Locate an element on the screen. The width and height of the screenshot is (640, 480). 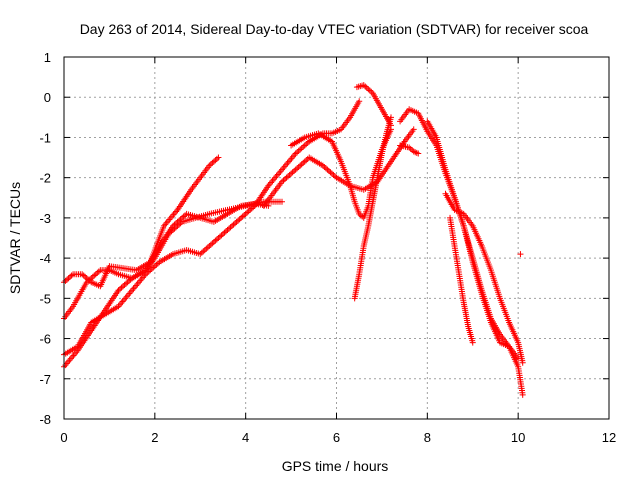
y-tick-label: -1 is located at coordinates (45, 137).